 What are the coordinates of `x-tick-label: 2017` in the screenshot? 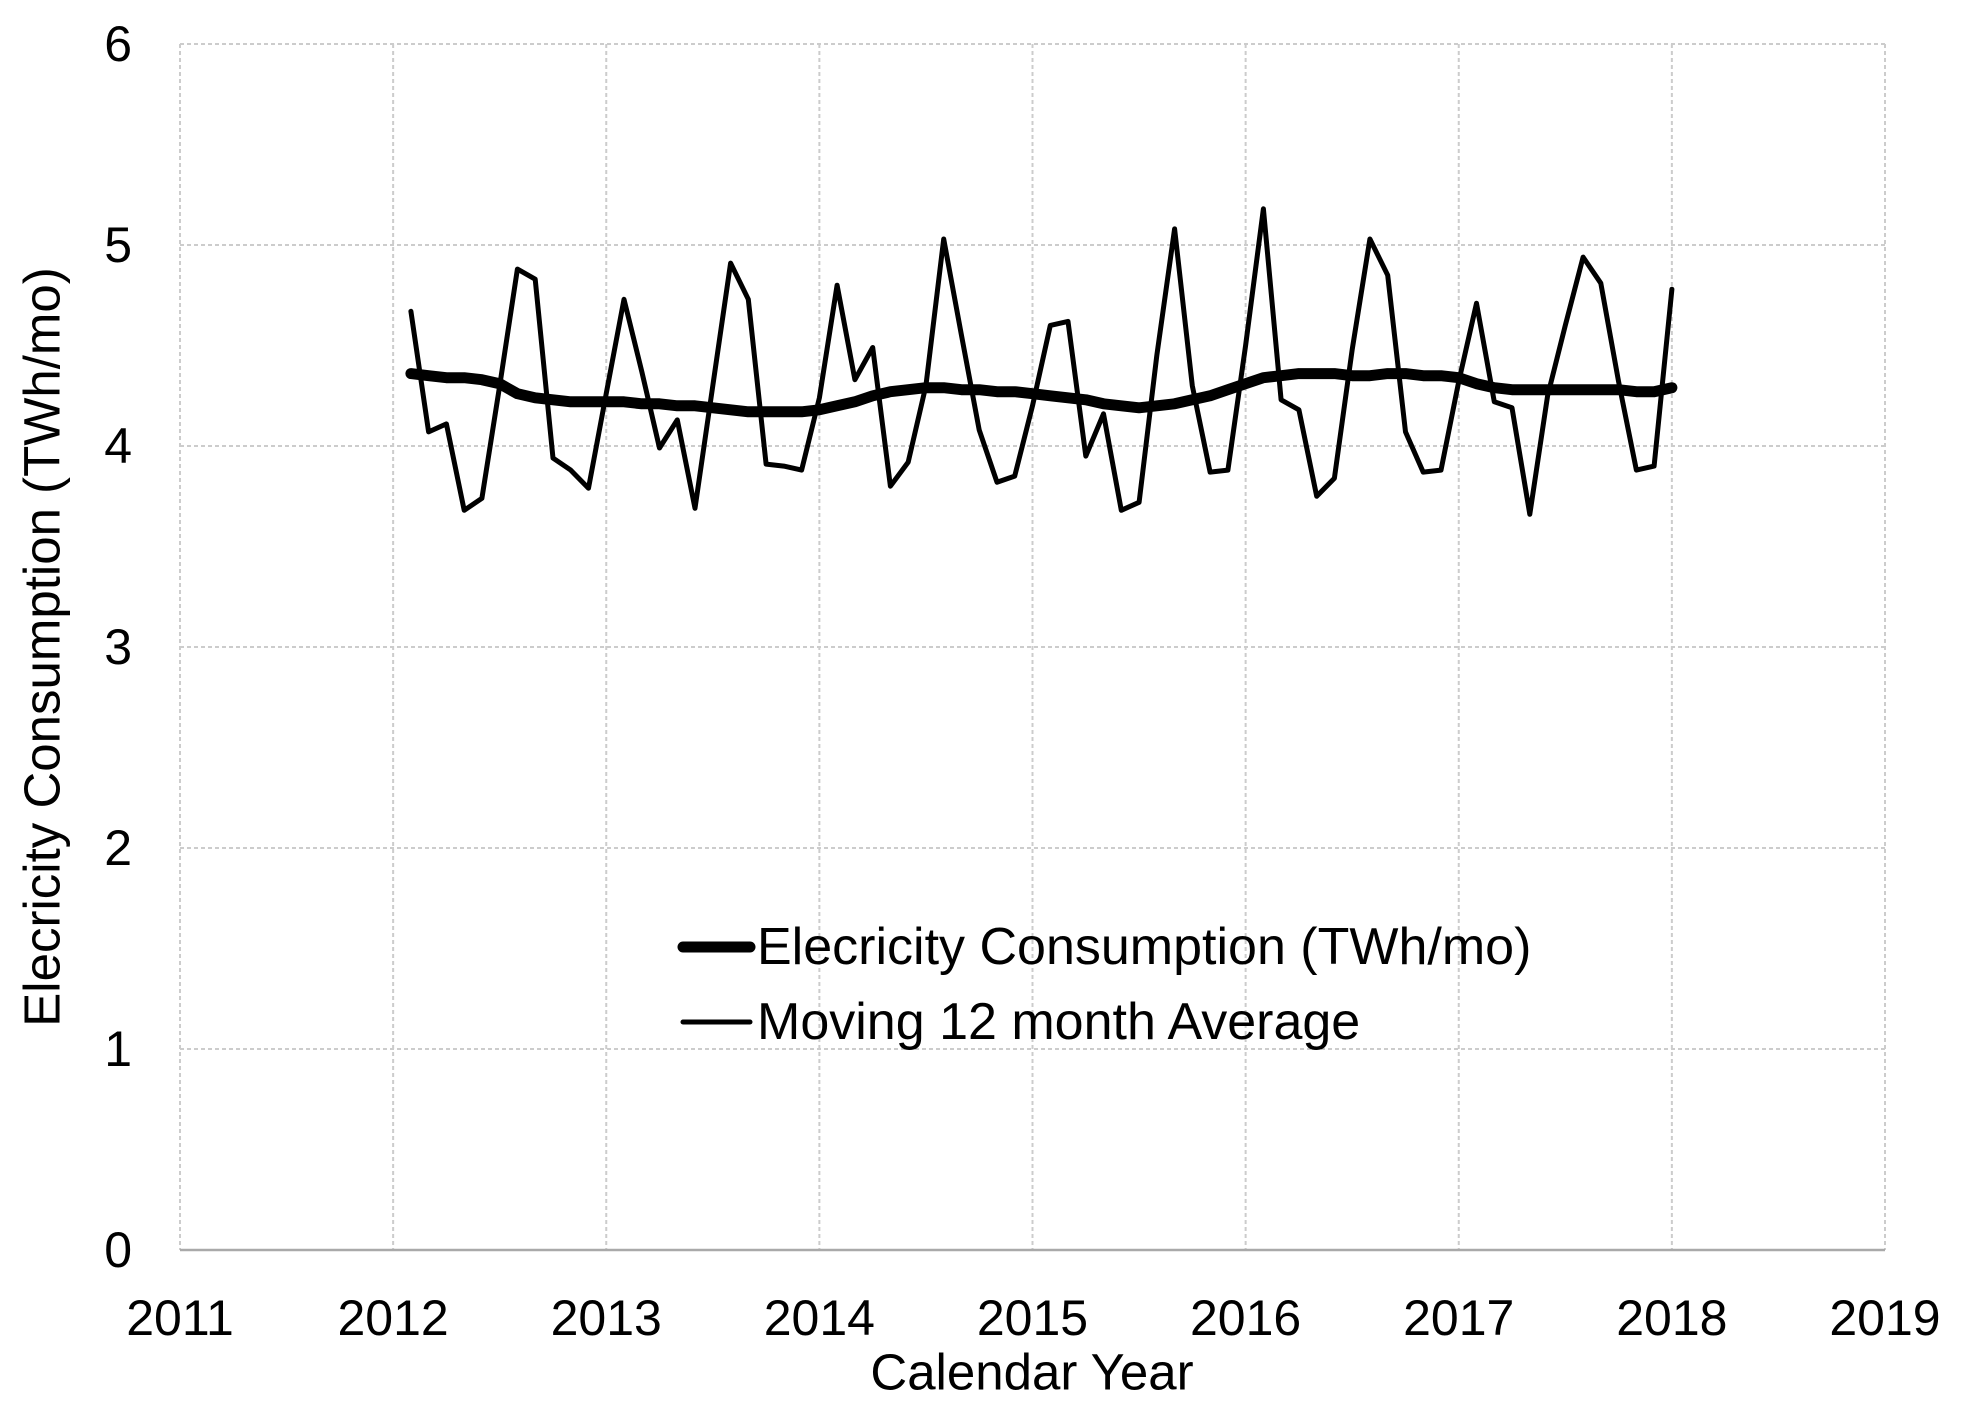 It's located at (1458, 1318).